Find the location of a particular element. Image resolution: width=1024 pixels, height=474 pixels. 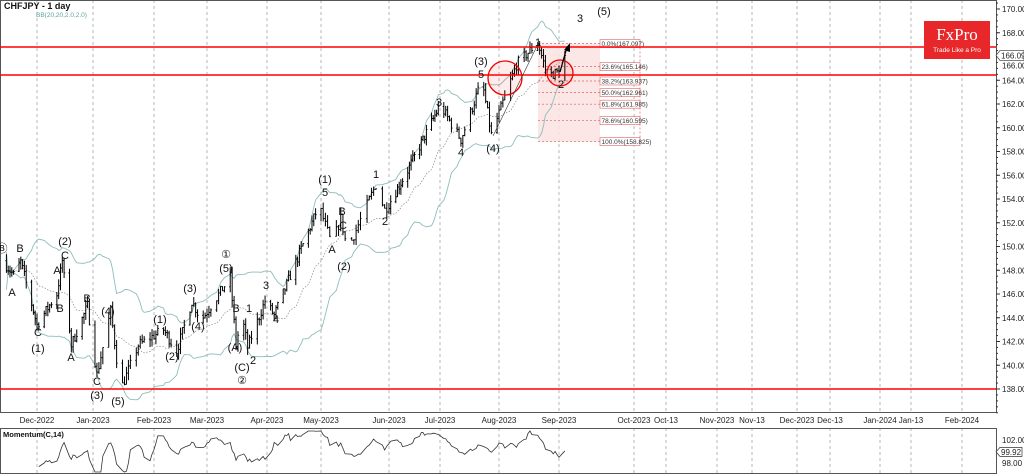

x-tick-label: Aug-2023 is located at coordinates (499, 420).